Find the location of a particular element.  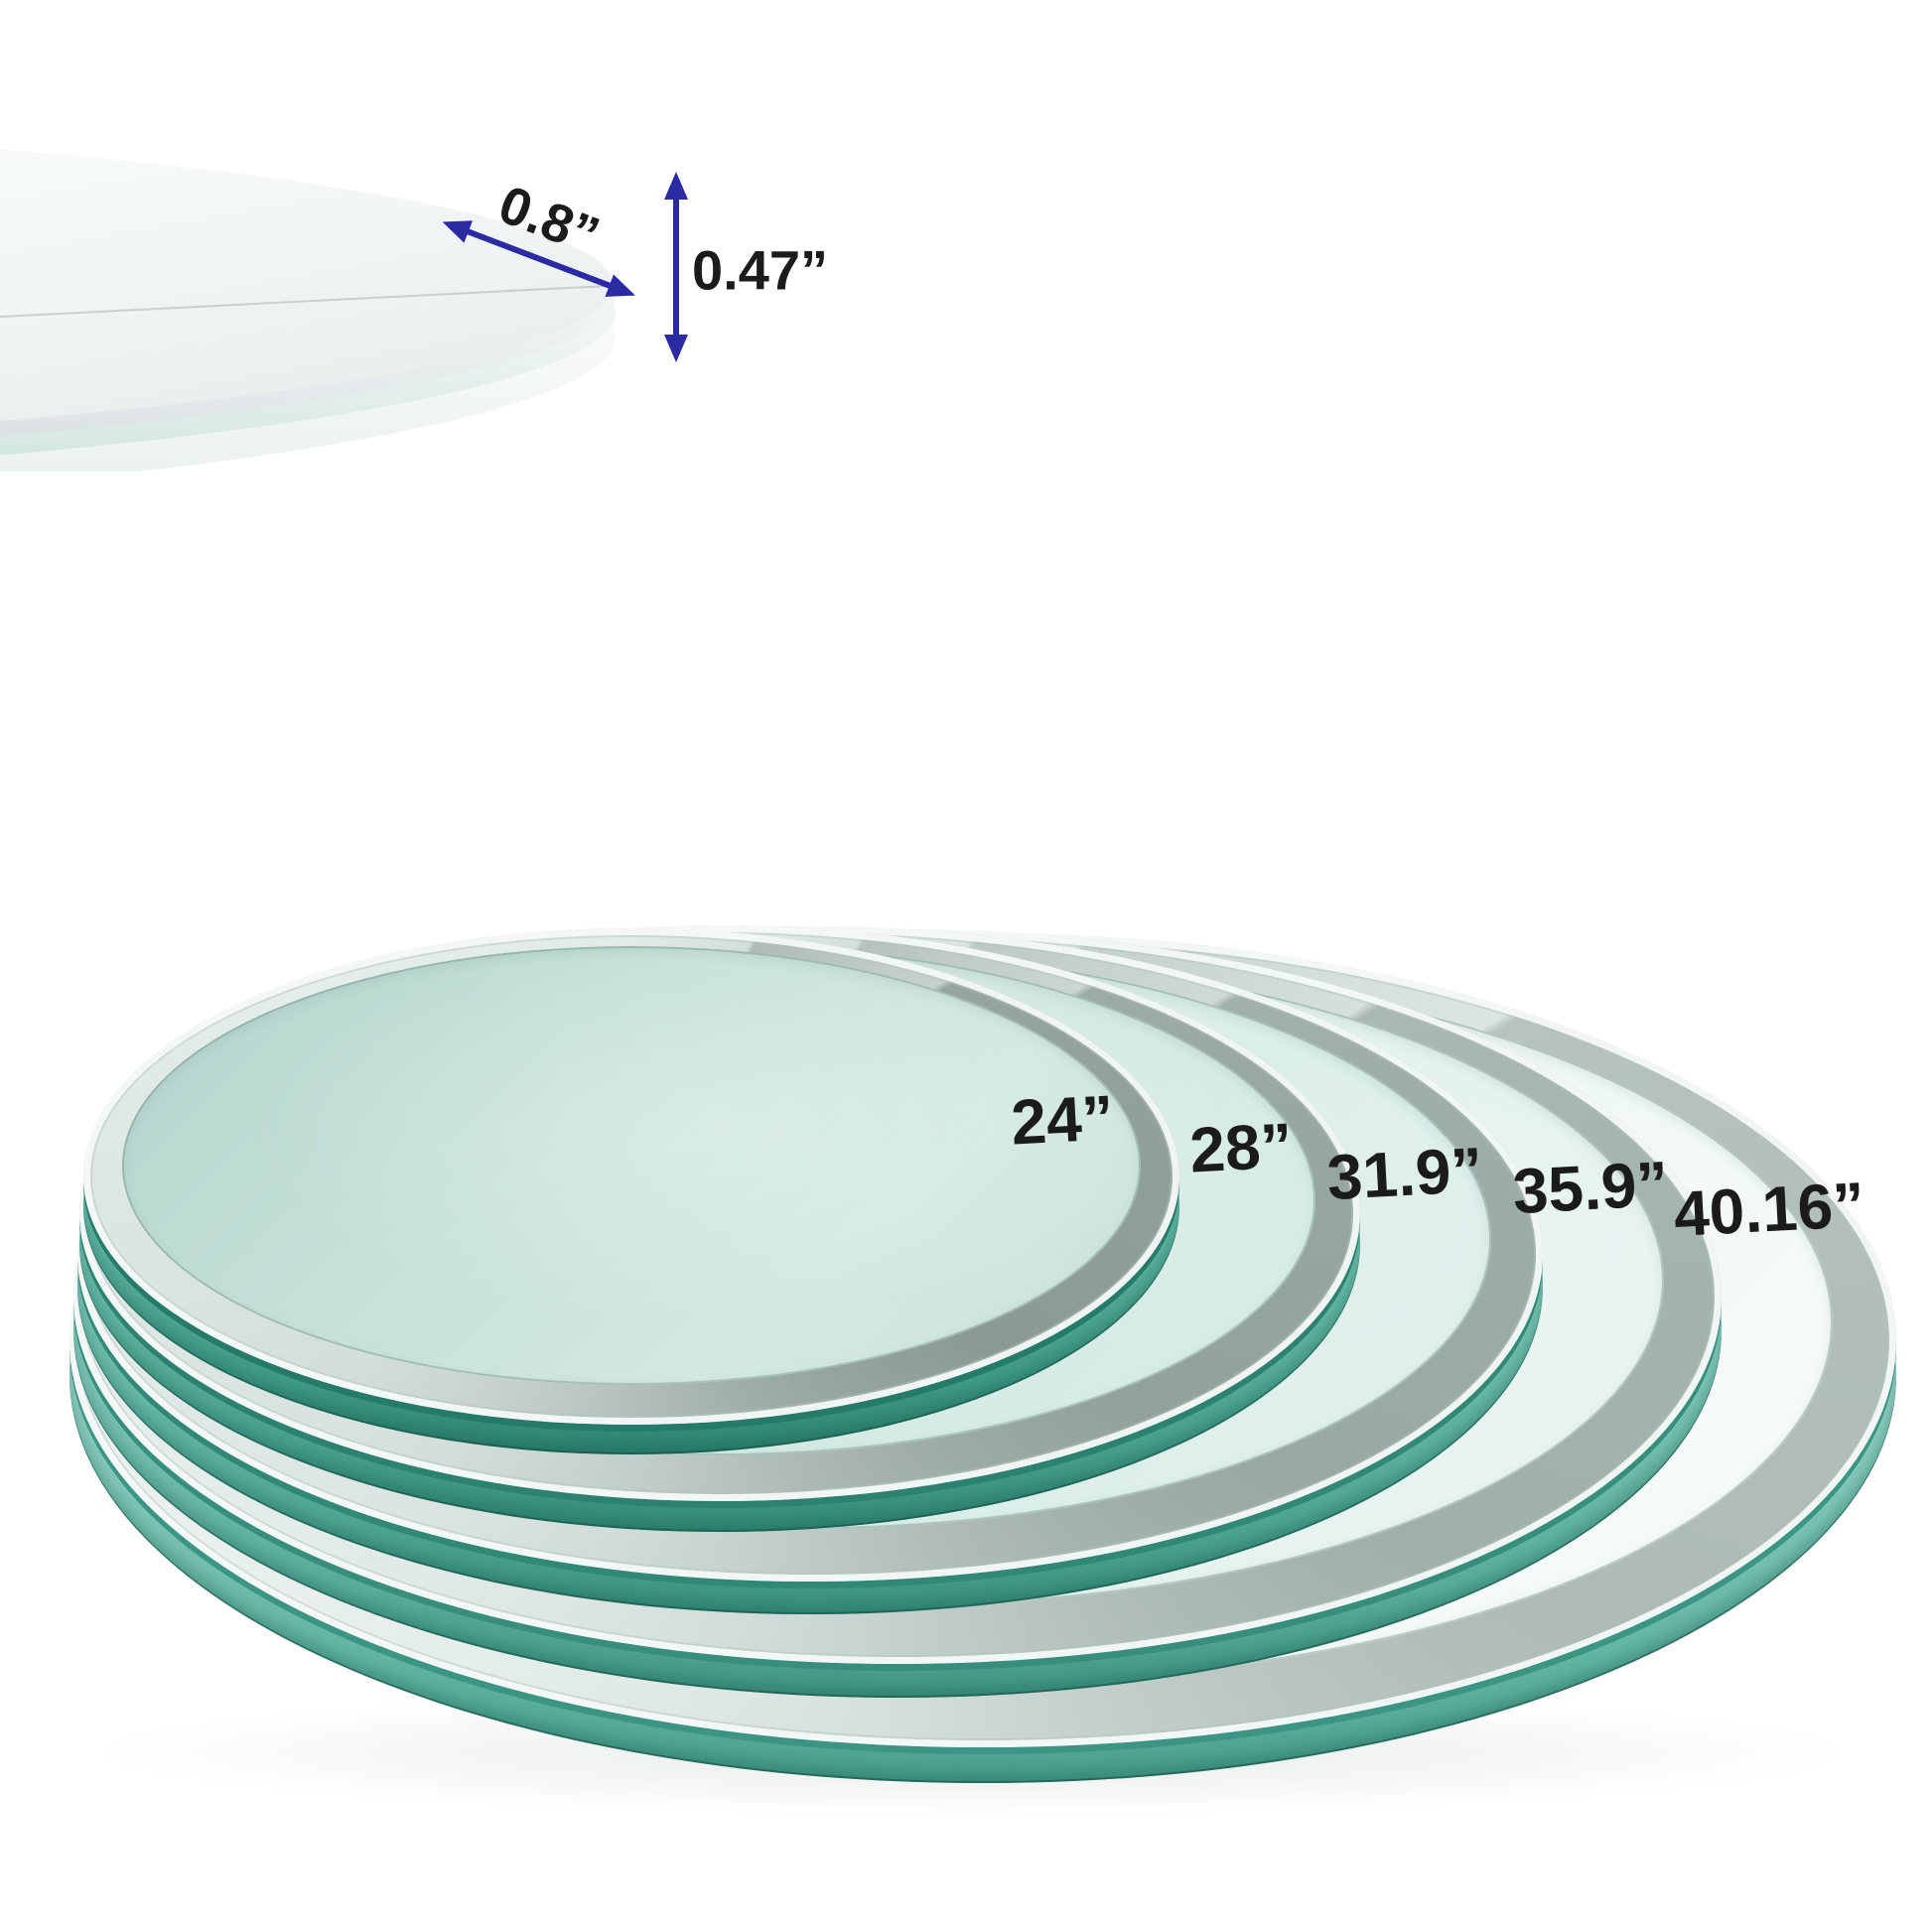

size-label-35-9in: 35.9” is located at coordinates (1591, 1188).